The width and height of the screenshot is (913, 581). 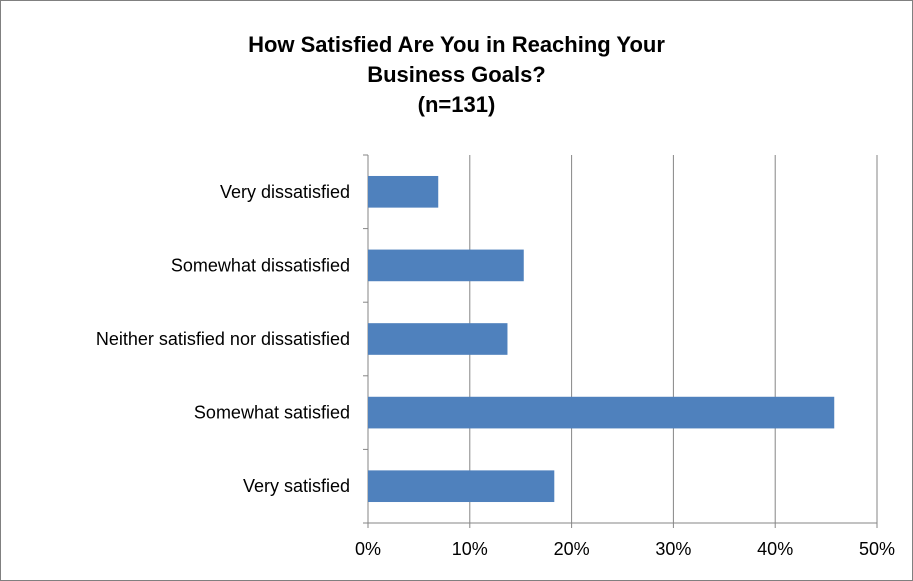 I want to click on chart-title-line-2: Business Goals?, so click(x=456, y=74).